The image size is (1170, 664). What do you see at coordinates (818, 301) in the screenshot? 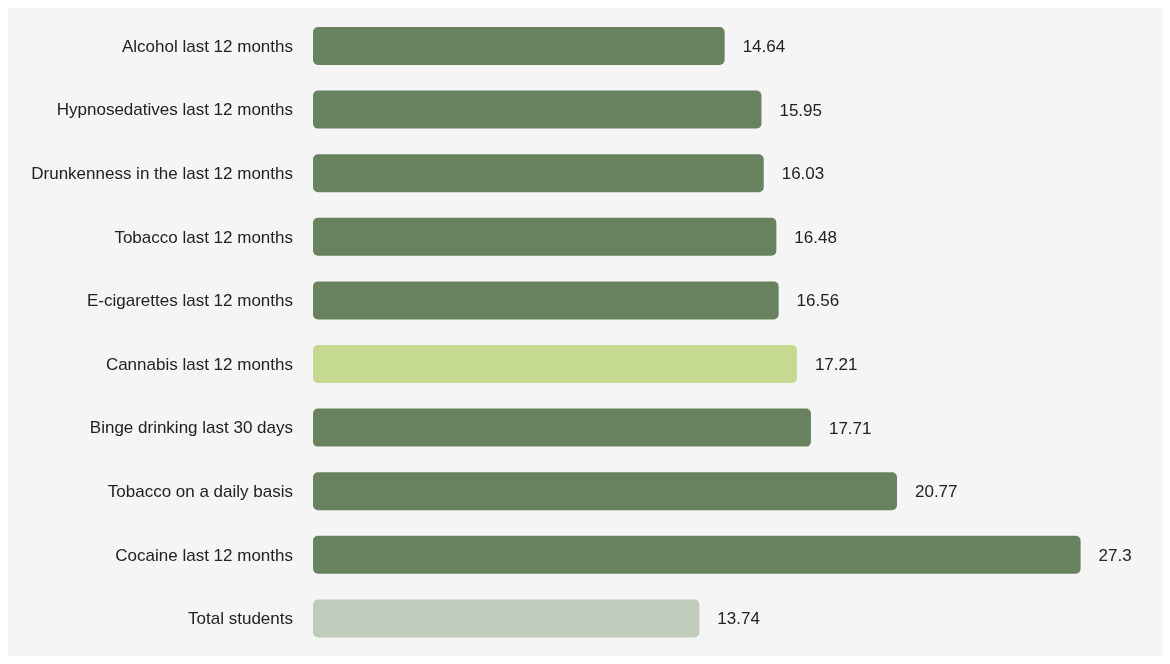
I see `data-label: 16.56` at bounding box center [818, 301].